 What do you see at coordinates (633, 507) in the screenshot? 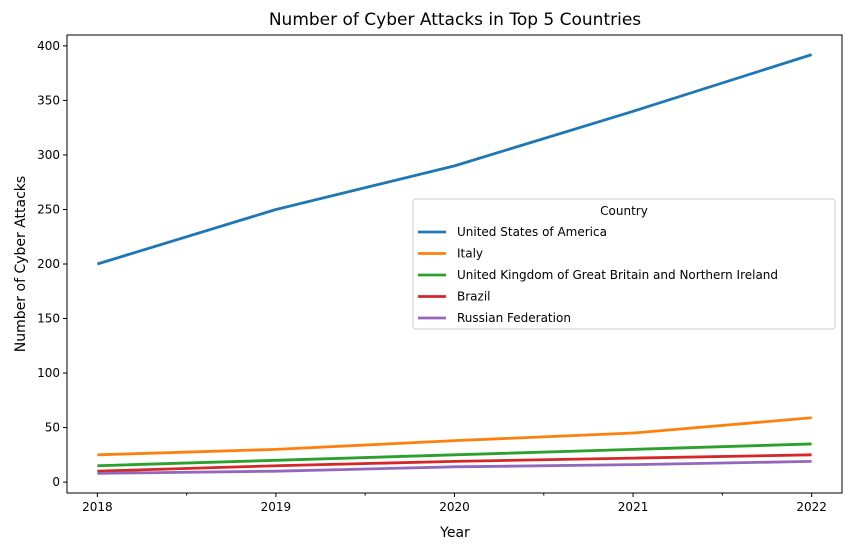
I see `x-tick-label: 2021` at bounding box center [633, 507].